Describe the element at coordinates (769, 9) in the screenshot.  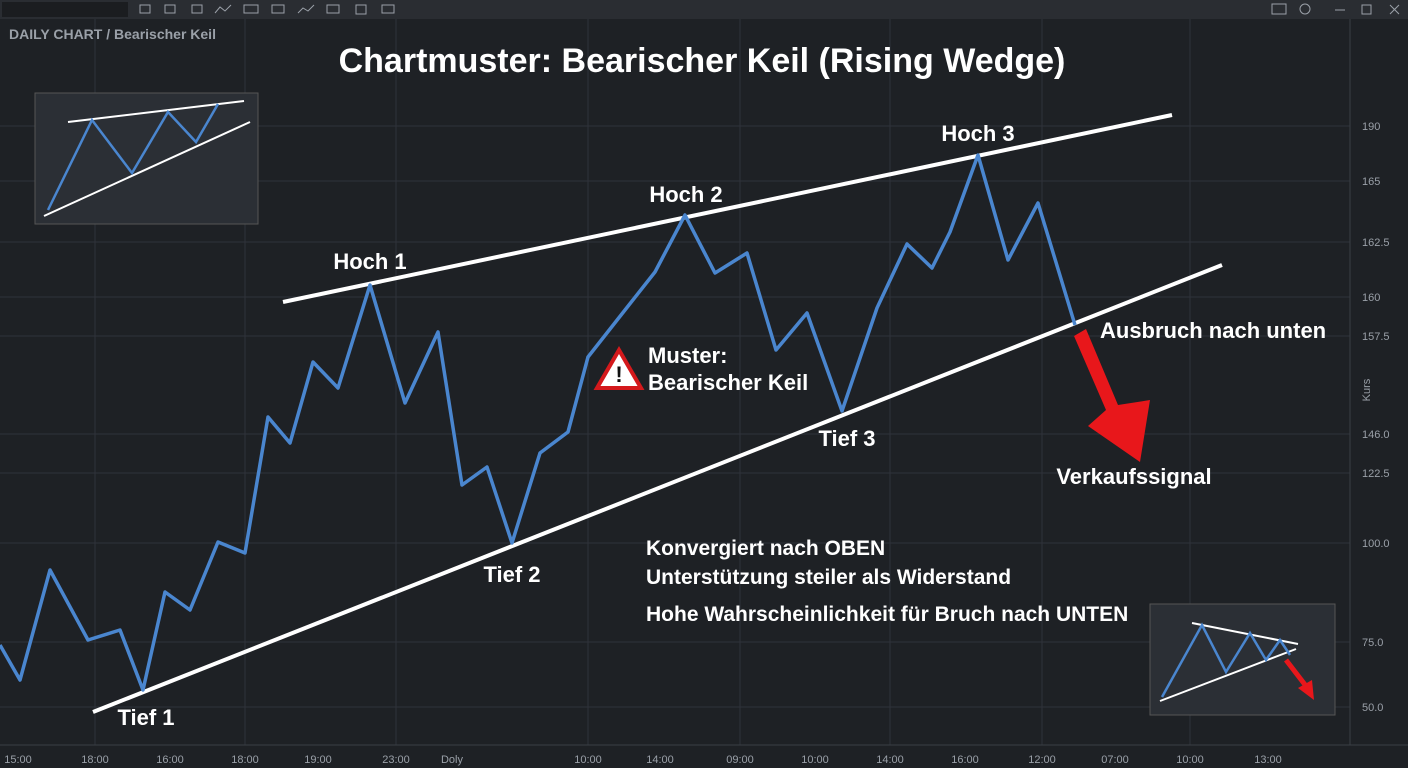
I see `toolbar-icons` at that location.